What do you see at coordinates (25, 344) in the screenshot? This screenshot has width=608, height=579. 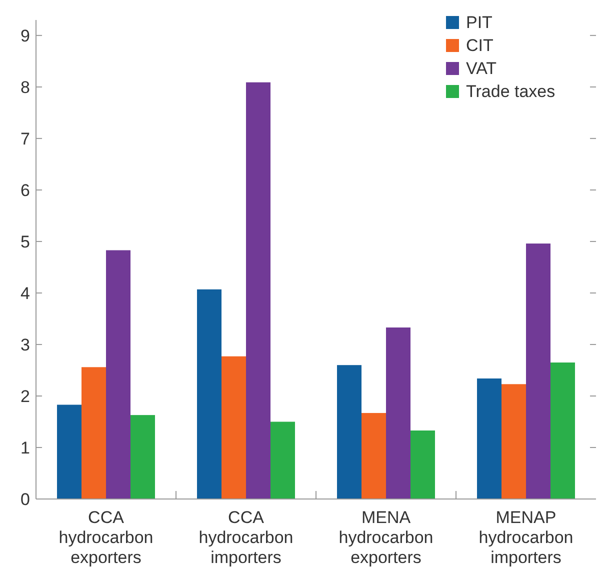 I see `y-tick-label: 3` at bounding box center [25, 344].